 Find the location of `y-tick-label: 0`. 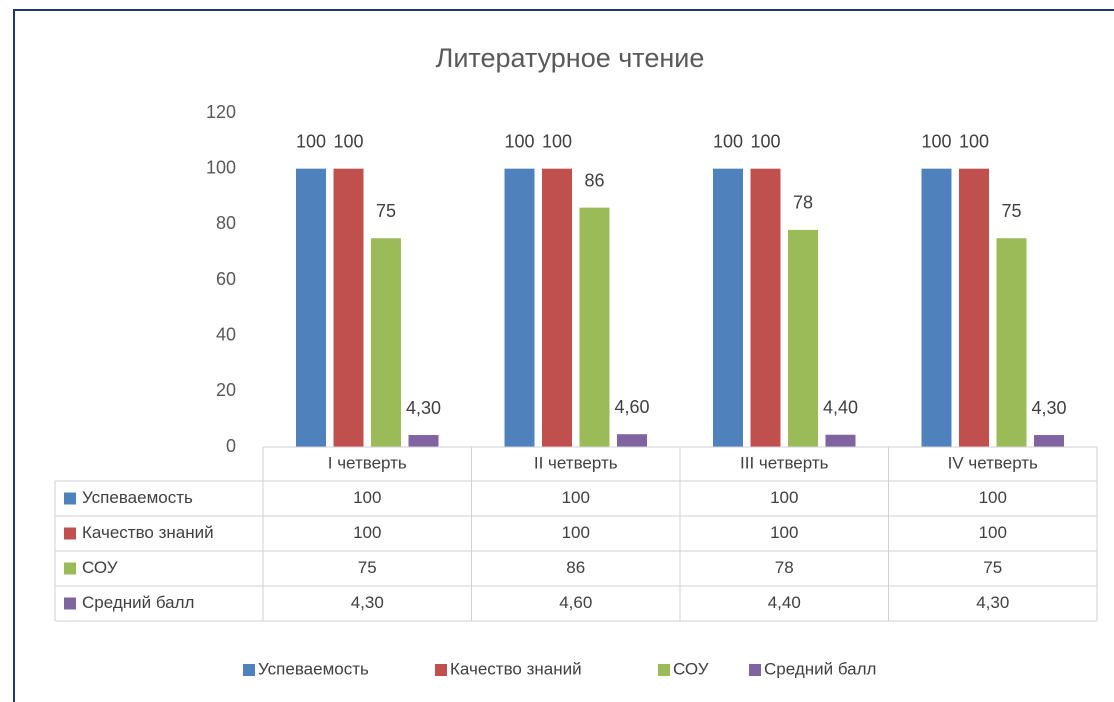

y-tick-label: 0 is located at coordinates (231, 446).